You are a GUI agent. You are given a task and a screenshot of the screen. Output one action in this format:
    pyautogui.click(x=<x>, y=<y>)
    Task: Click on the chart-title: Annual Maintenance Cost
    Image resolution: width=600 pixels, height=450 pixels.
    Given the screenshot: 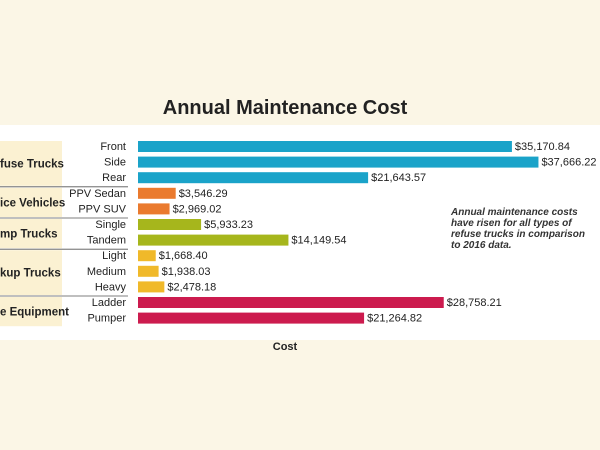 What is the action you would take?
    pyautogui.click(x=285, y=108)
    